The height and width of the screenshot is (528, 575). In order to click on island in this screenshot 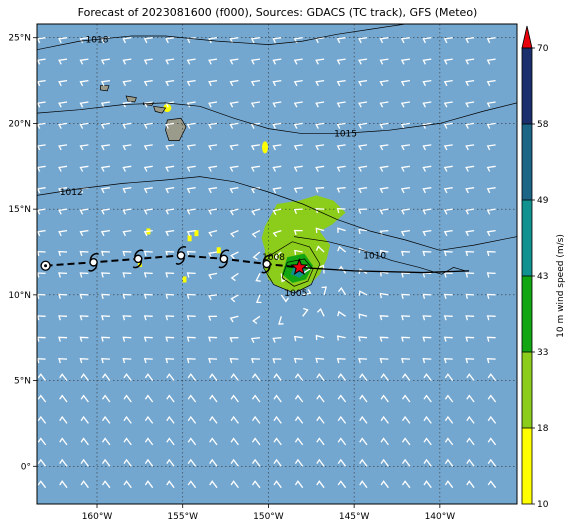, I will do `click(160, 109)`.